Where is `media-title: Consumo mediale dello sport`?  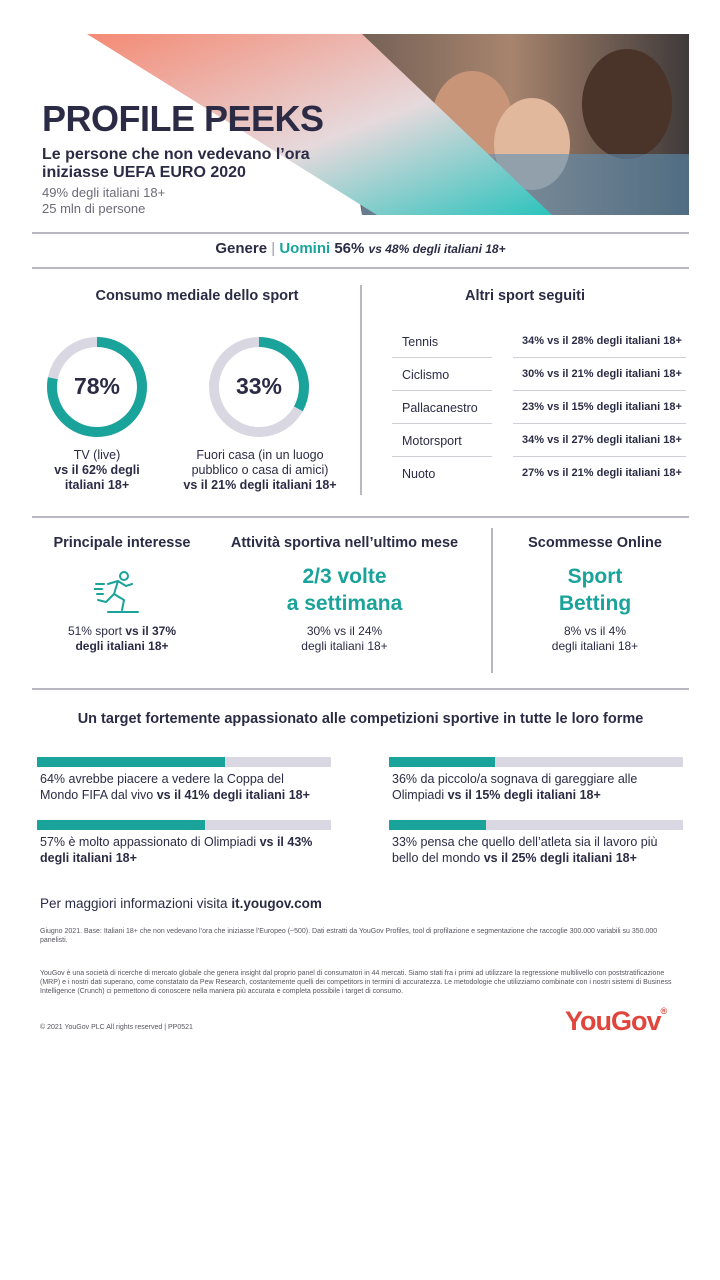
media-title: Consumo mediale dello sport is located at coordinates (197, 296).